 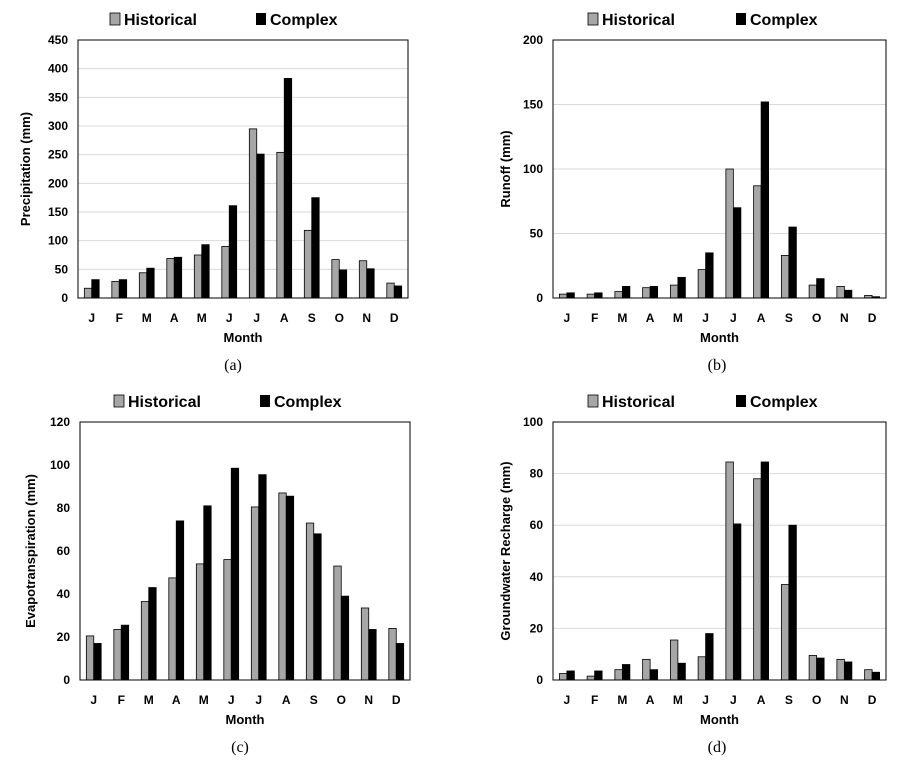 What do you see at coordinates (58, 212) in the screenshot?
I see `y-tick-label: 150` at bounding box center [58, 212].